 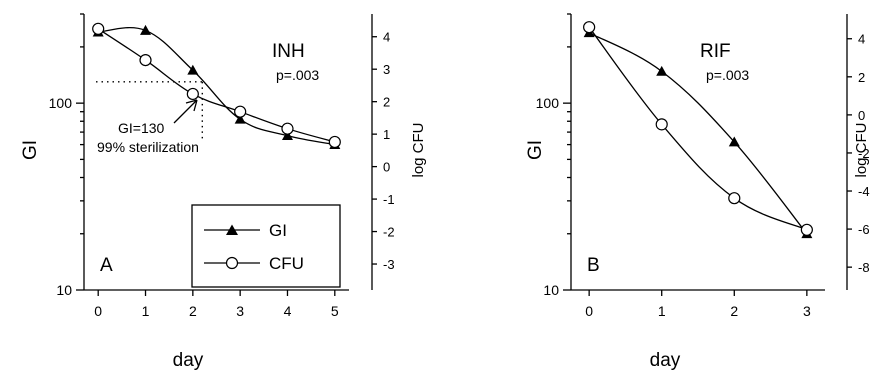 I want to click on panel-a-legend: GI CFU, so click(x=266, y=246).